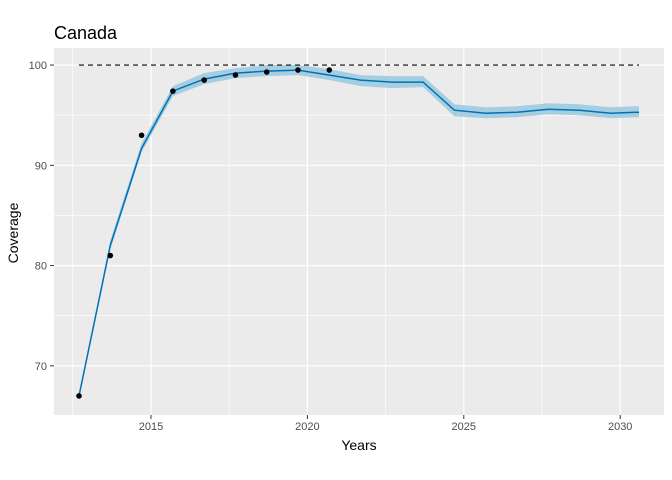  I want to click on y-tick-label: 90, so click(41, 166).